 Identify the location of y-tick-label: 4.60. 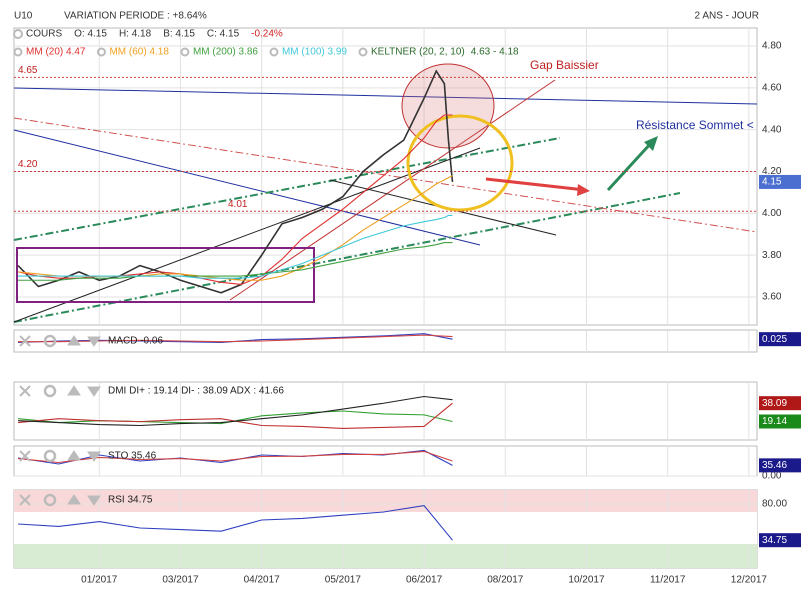
(772, 87).